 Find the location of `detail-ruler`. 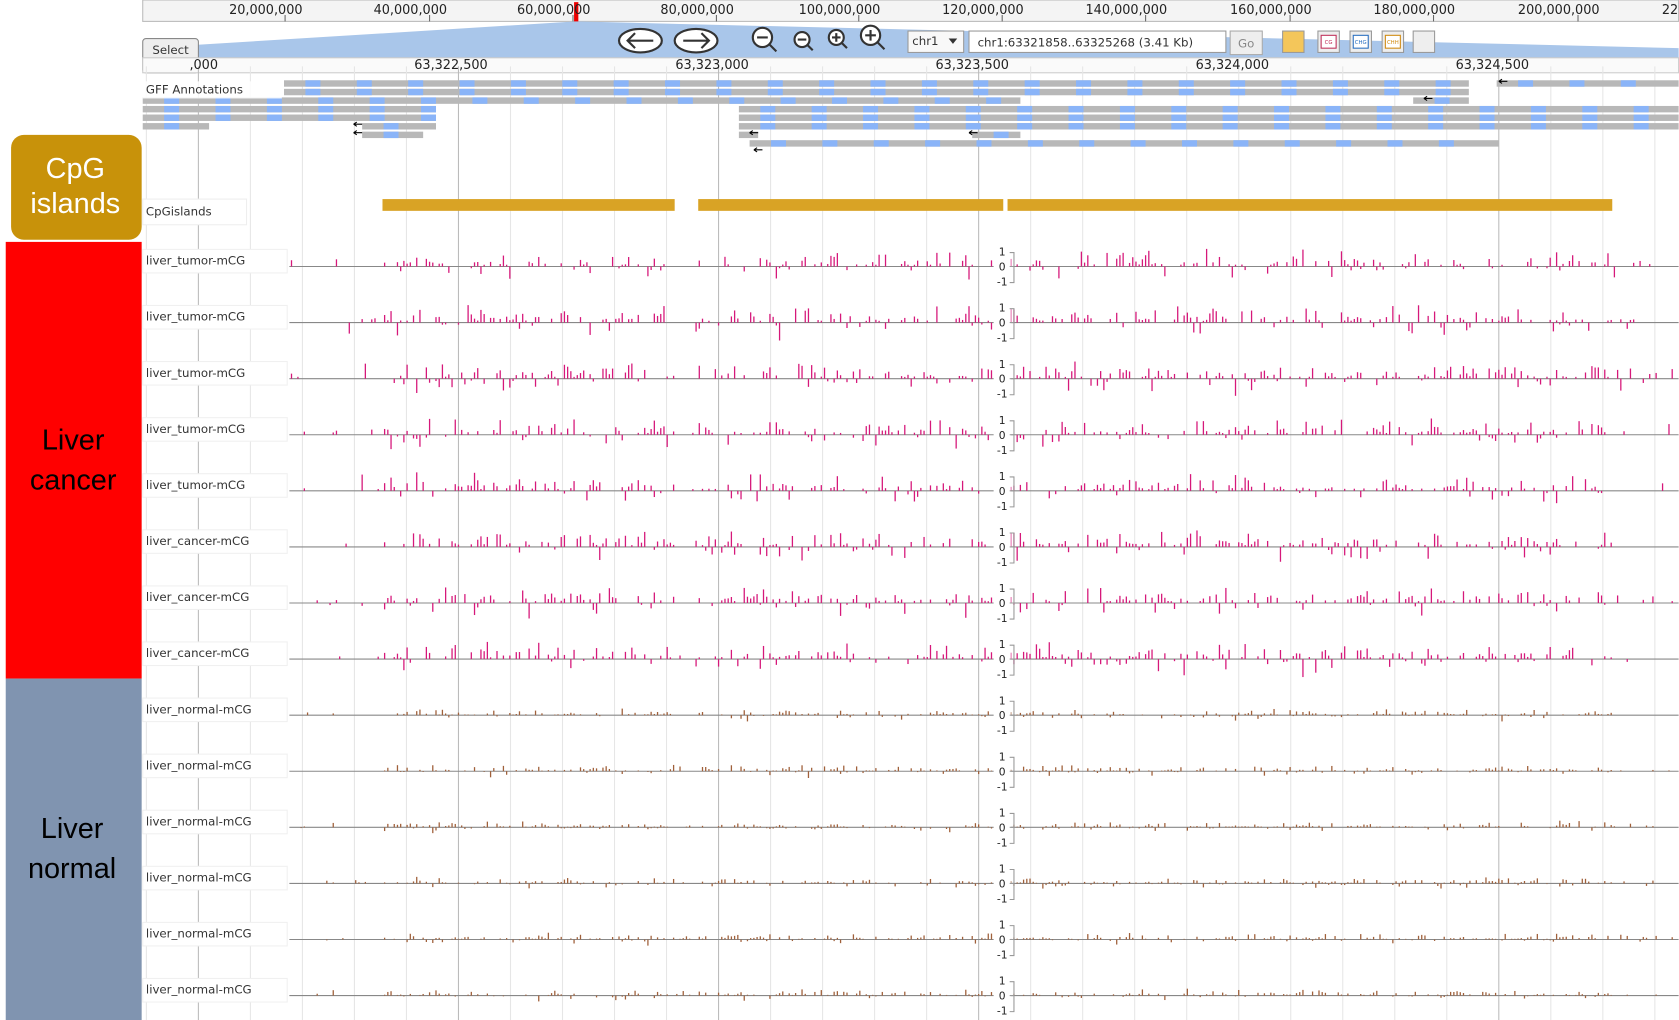

detail-ruler is located at coordinates (910, 65).